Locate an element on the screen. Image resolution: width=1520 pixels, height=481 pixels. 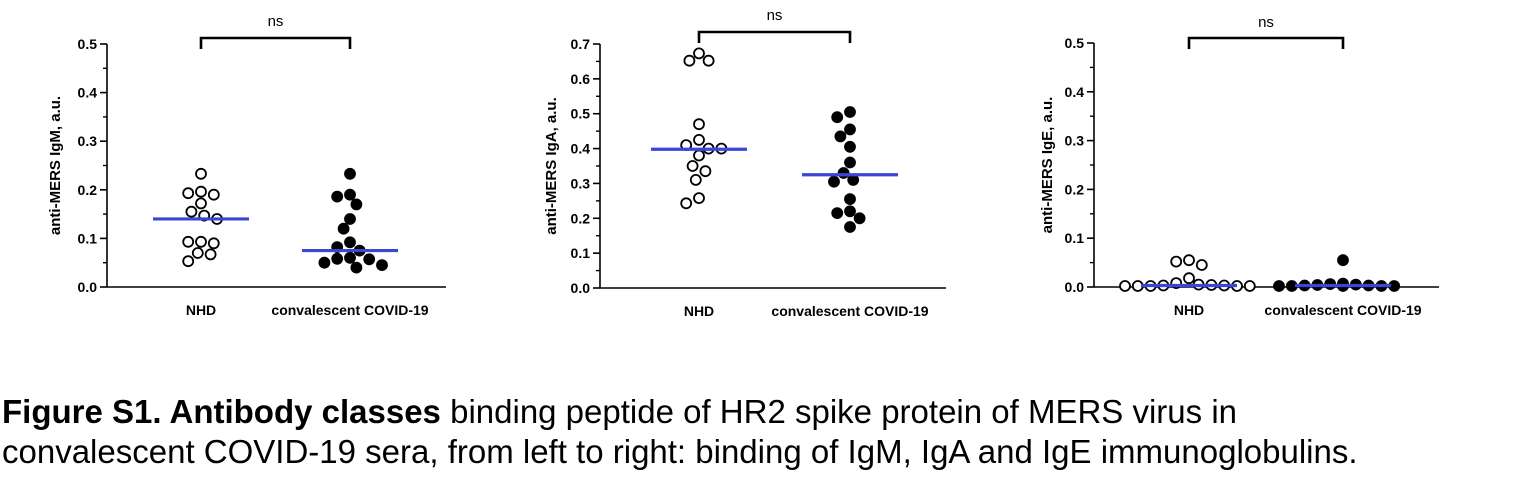
caption-bold-title: Figure S1. Antibody classes is located at coordinates (221, 411).